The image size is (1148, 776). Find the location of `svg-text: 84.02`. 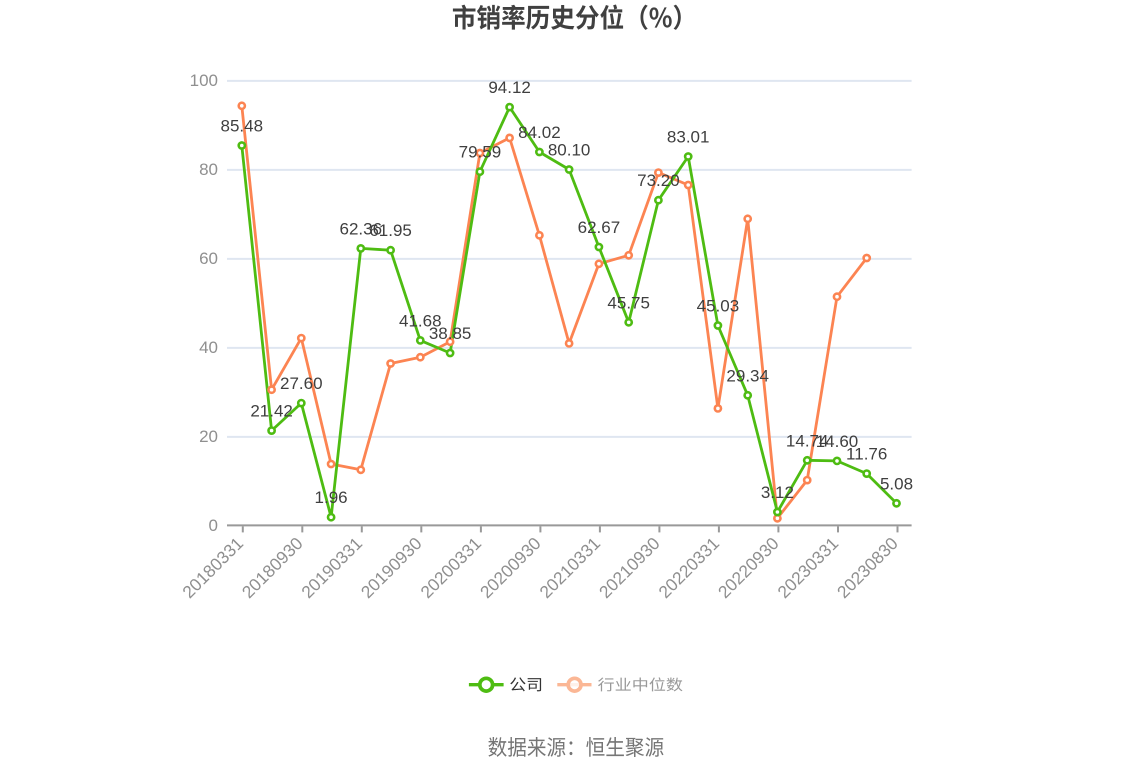

svg-text: 84.02 is located at coordinates (539, 132).